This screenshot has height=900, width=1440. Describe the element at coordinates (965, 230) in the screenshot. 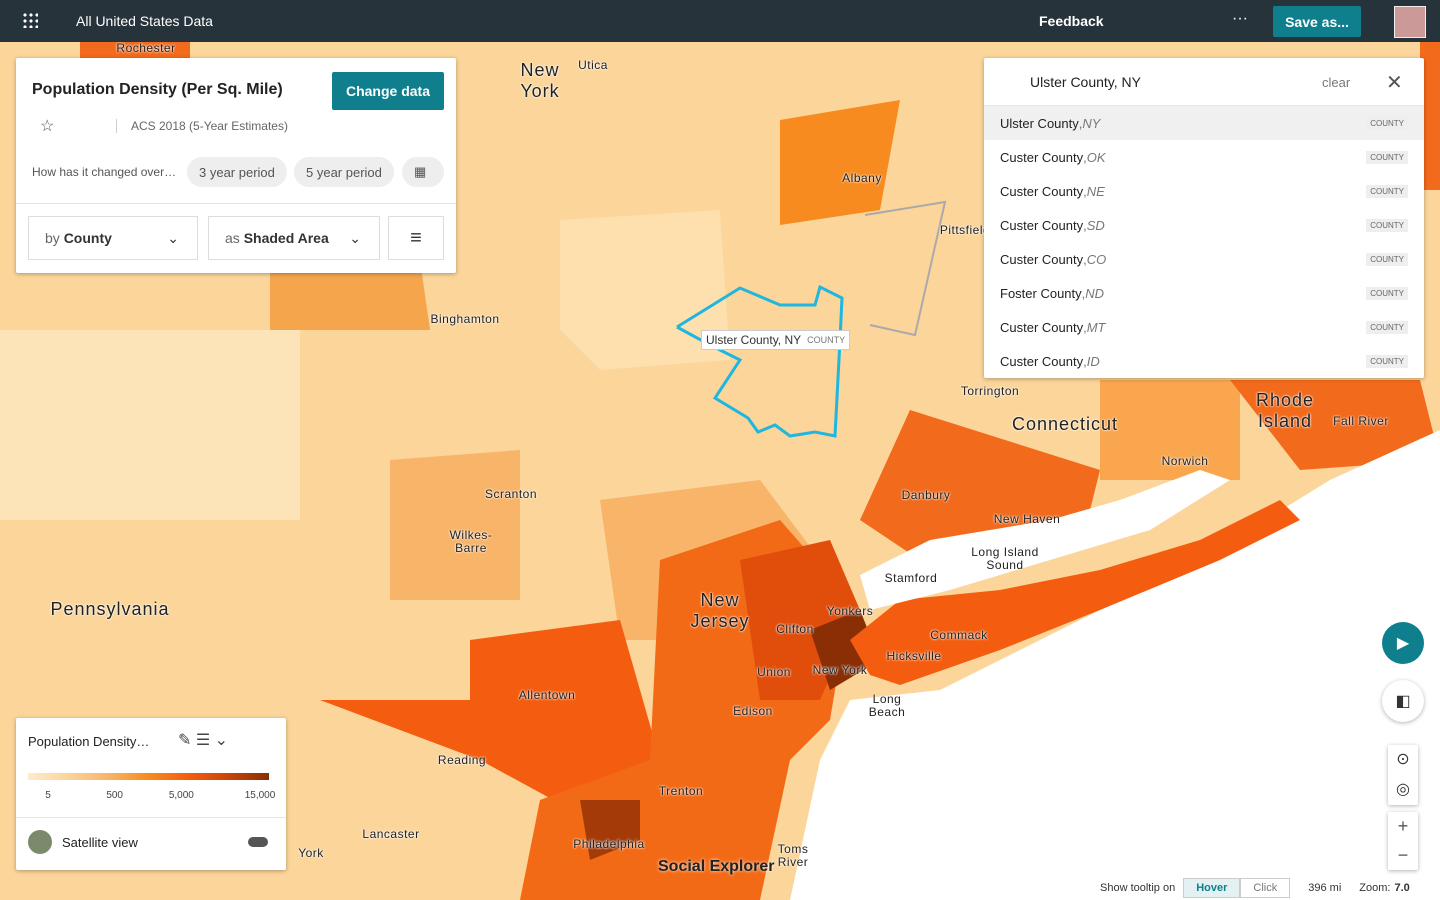

I see `map-label: Pittsfield` at that location.